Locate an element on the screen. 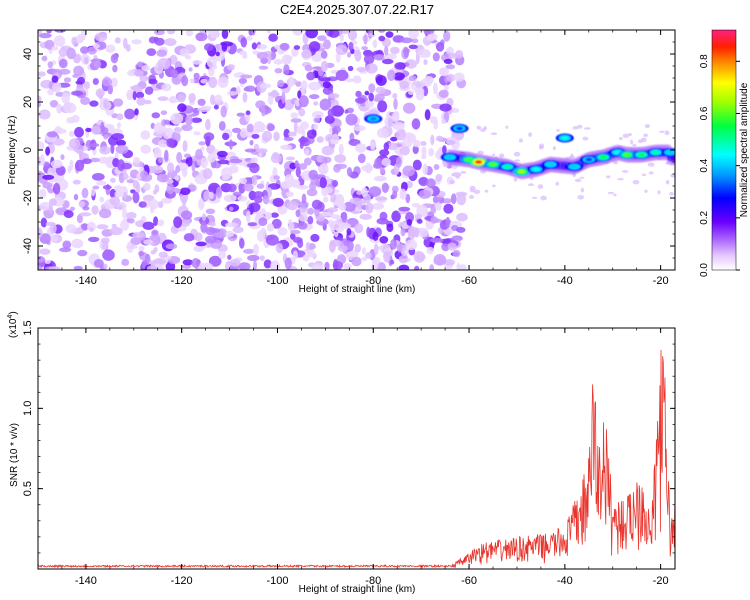  y-tick-label: -20 is located at coordinates (28, 198).